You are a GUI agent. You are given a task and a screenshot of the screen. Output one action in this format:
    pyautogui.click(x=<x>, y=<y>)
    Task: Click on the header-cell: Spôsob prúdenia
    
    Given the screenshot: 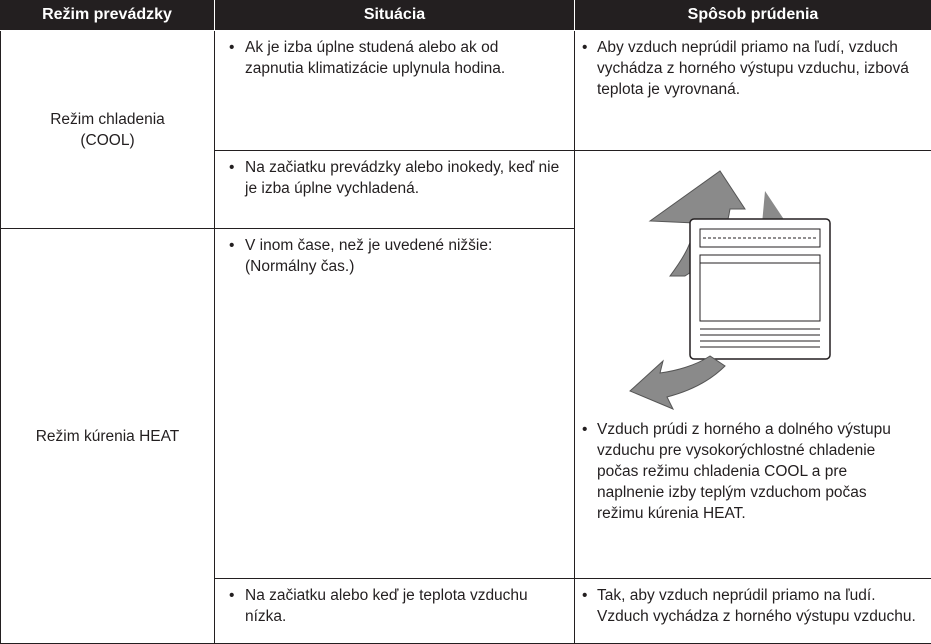 What is the action you would take?
    pyautogui.click(x=753, y=15)
    